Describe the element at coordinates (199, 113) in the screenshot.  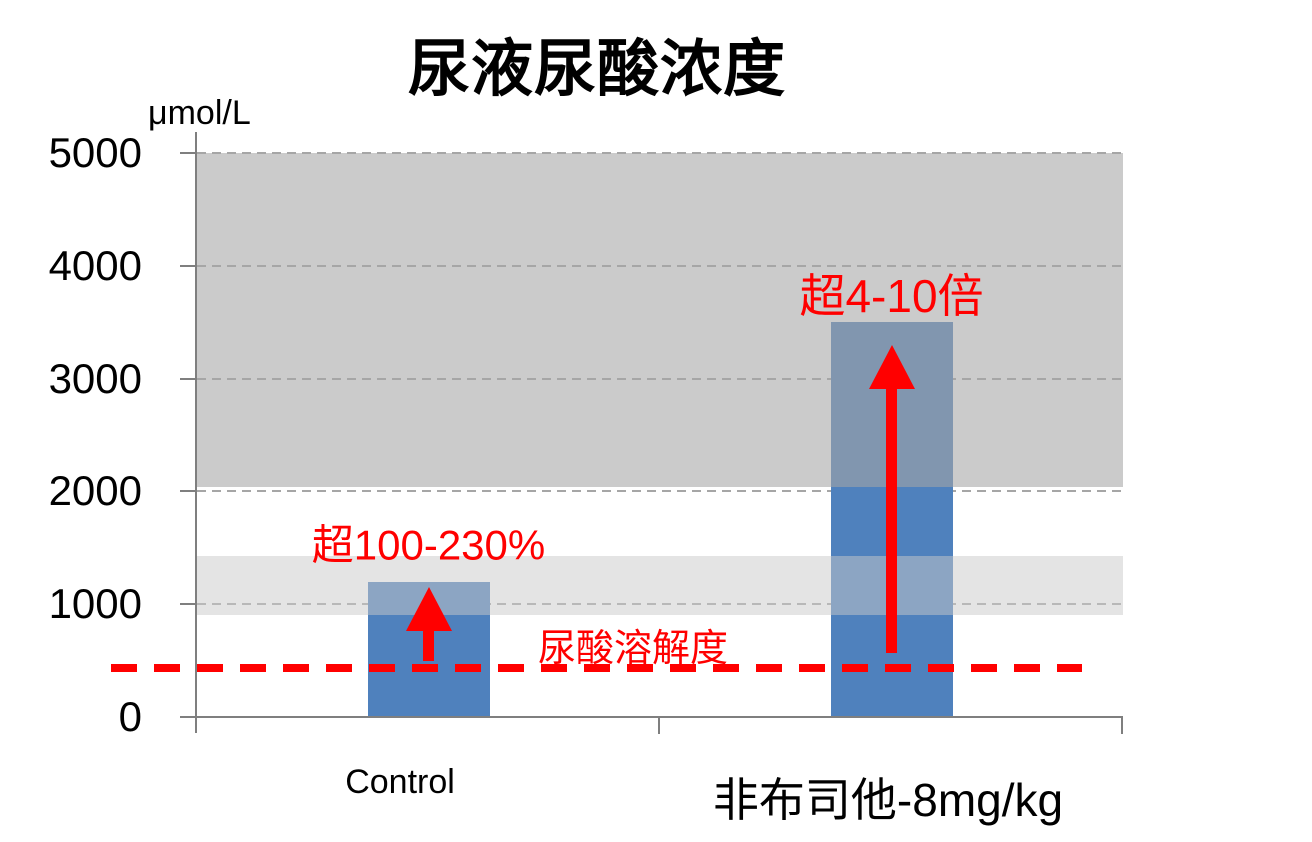
I see `y-axis-unit-label: μmol/L` at that location.